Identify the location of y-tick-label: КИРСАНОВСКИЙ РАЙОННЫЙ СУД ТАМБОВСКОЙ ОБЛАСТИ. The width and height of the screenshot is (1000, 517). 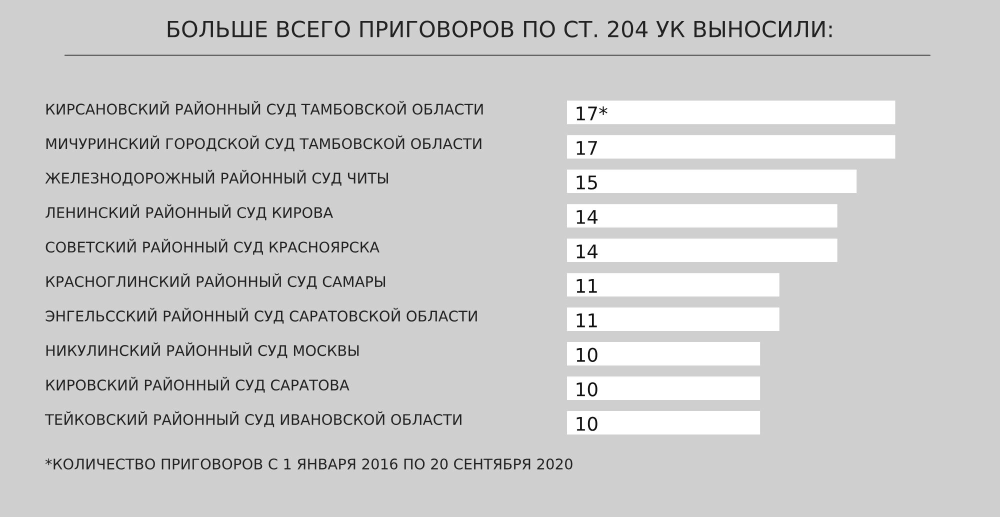
(264, 108).